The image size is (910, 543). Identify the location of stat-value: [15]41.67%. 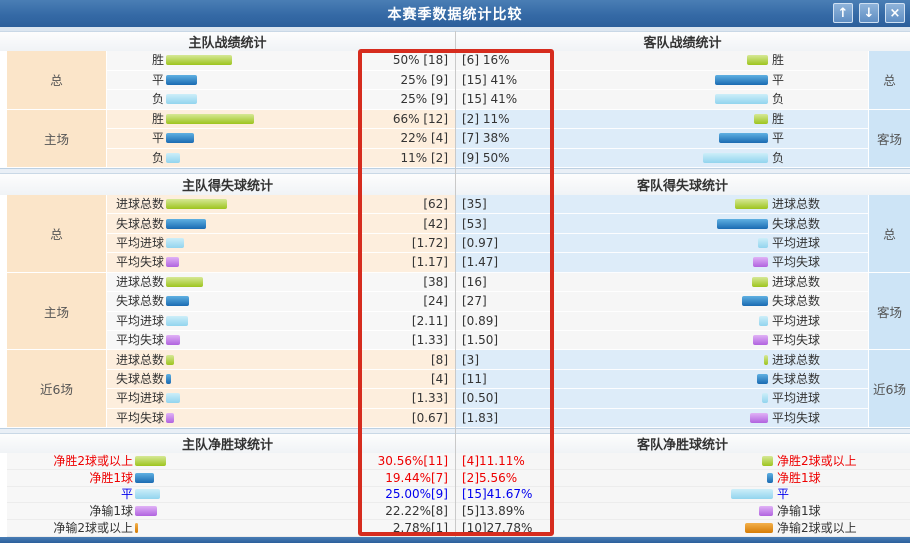
(497, 494).